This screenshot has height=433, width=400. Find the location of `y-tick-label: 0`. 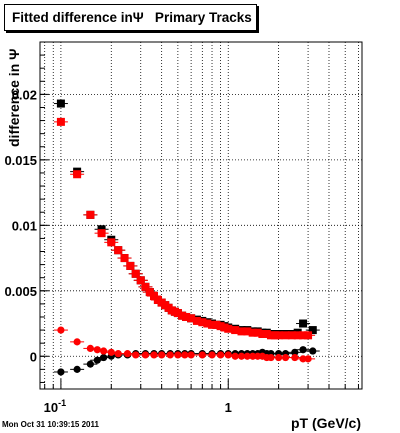

y-tick-label: 0 is located at coordinates (33, 356).